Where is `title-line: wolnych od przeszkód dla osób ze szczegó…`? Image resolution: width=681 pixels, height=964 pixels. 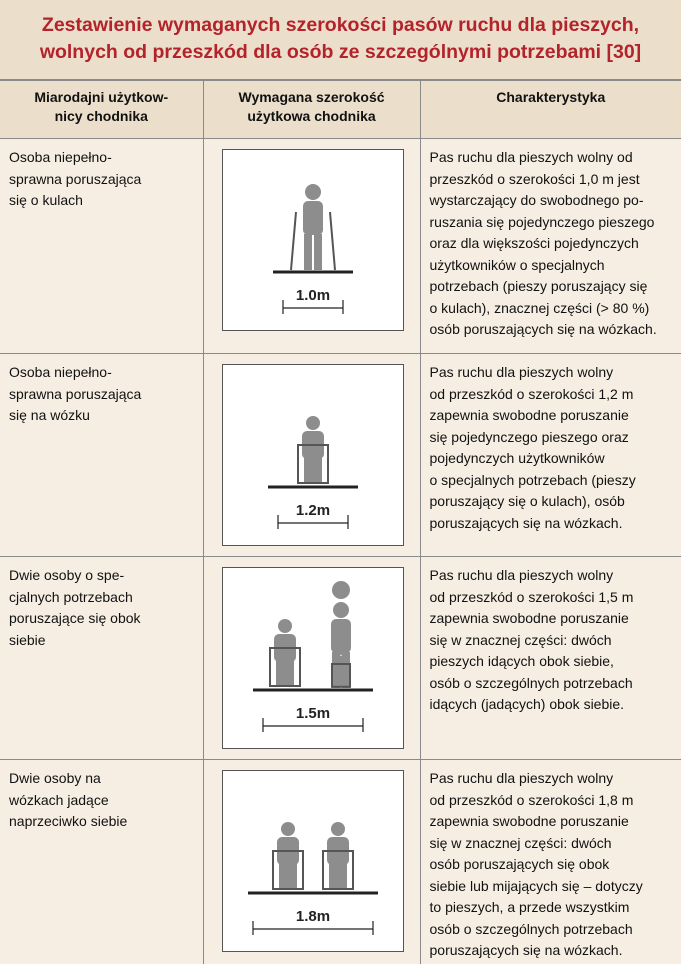 title-line: wolnych od przeszkód dla osób ze szczegó… is located at coordinates (340, 52).